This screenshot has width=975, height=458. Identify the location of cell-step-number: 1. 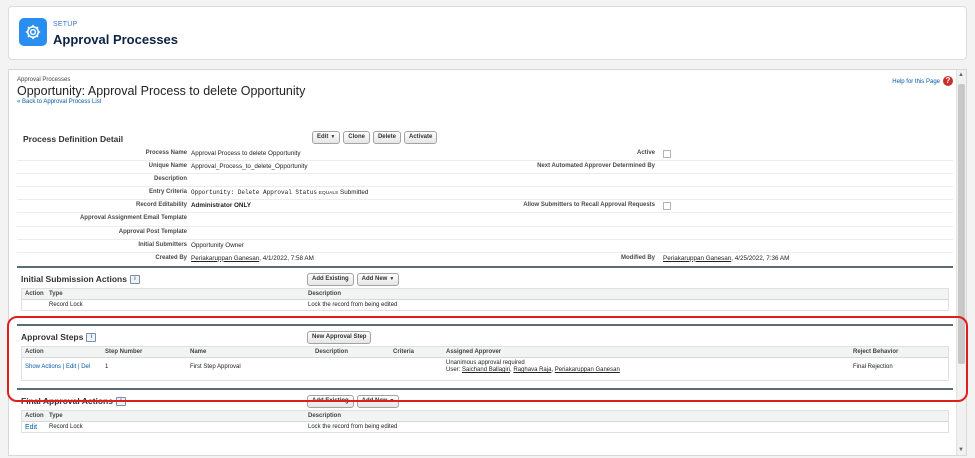
(107, 367).